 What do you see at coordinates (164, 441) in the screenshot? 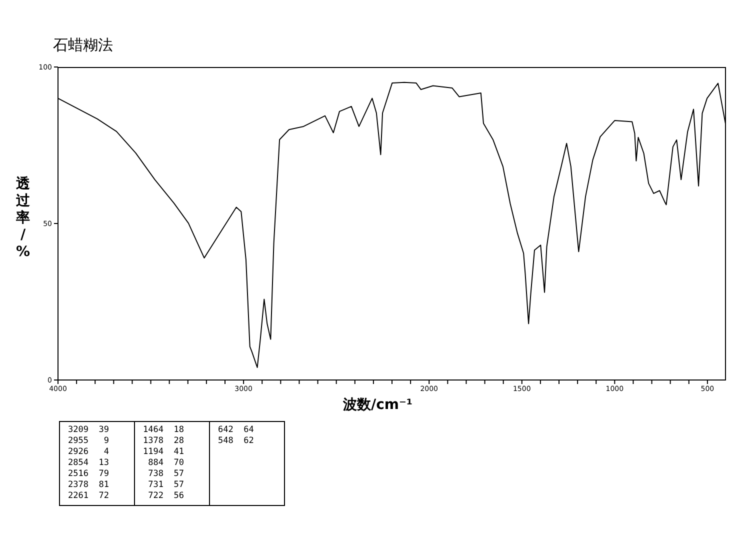
I see `text: 1378 28` at bounding box center [164, 441].